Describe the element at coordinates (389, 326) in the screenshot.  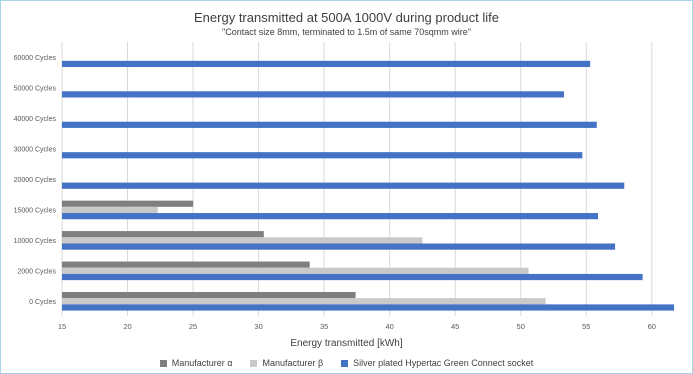
I see `x-tick-label-40: 40` at that location.